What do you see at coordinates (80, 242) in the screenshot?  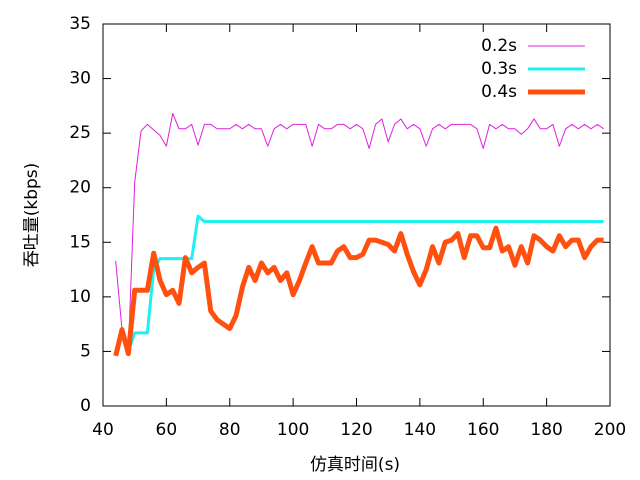 I see `y-tick-label: 15` at bounding box center [80, 242].